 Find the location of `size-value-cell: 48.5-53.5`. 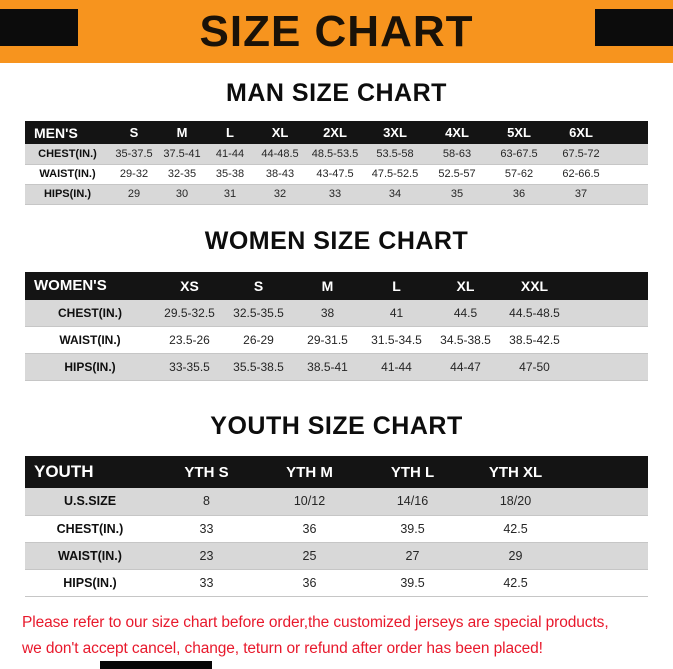

size-value-cell: 48.5-53.5 is located at coordinates (335, 154).